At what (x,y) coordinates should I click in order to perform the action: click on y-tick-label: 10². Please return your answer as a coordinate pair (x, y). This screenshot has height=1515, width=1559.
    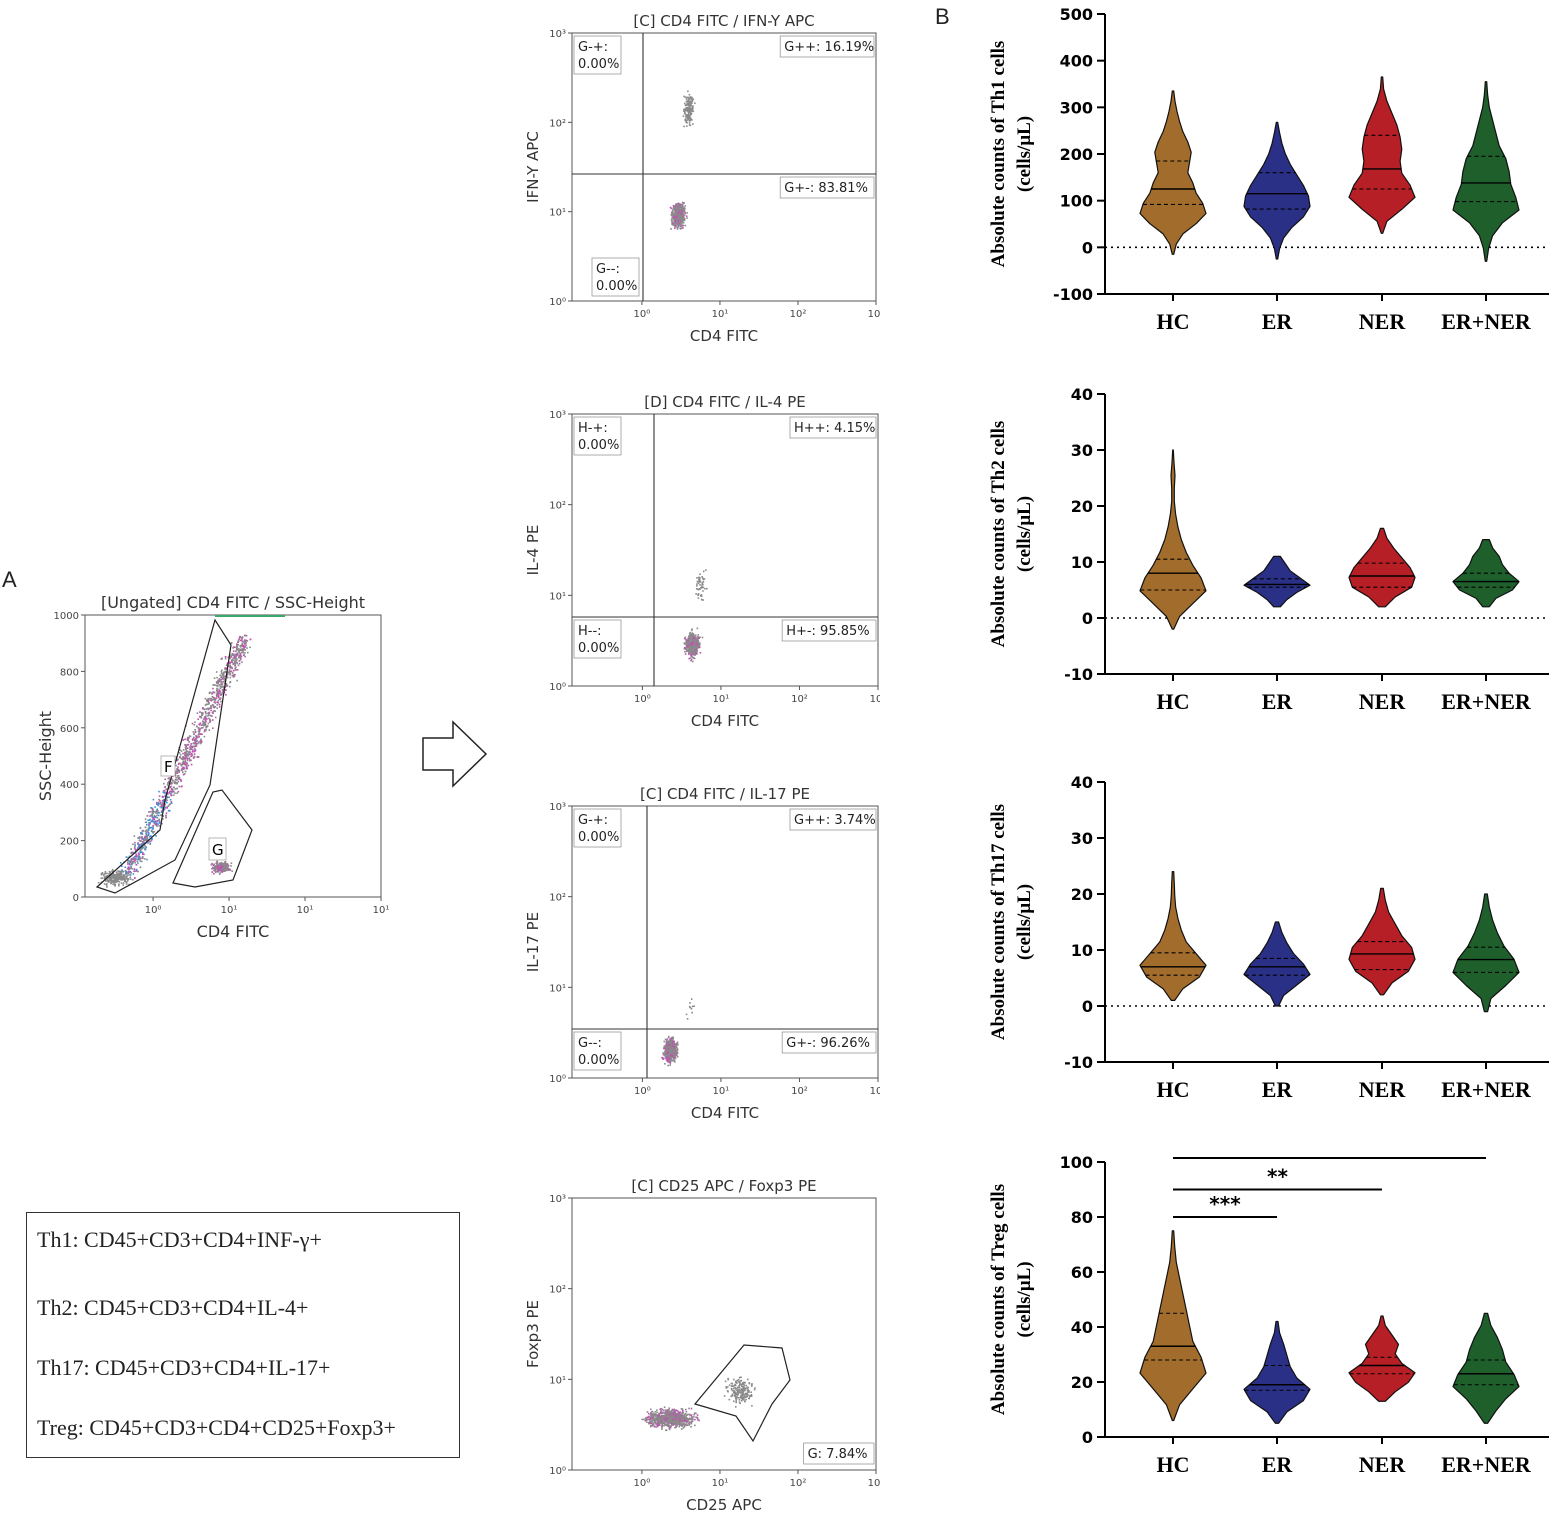
    Looking at the image, I should click on (557, 123).